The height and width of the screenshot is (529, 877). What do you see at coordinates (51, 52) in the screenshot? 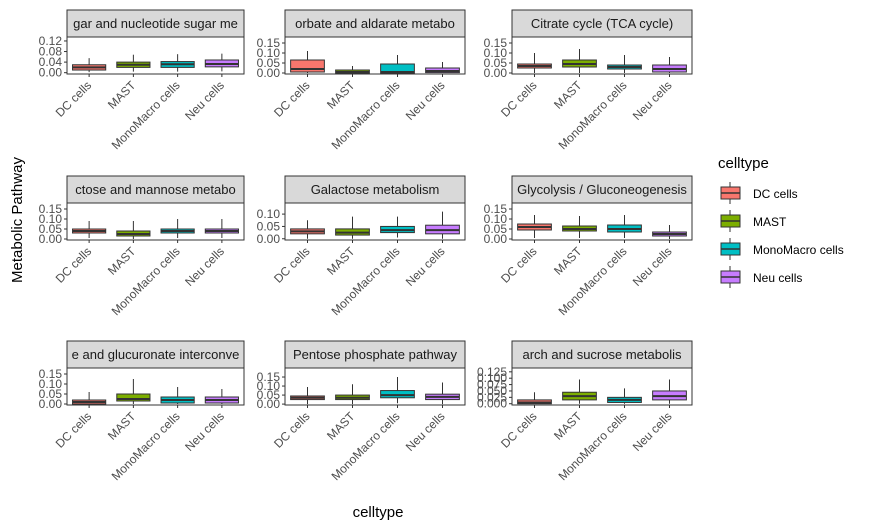
I see `y-tick-label: 0.08` at bounding box center [51, 52].